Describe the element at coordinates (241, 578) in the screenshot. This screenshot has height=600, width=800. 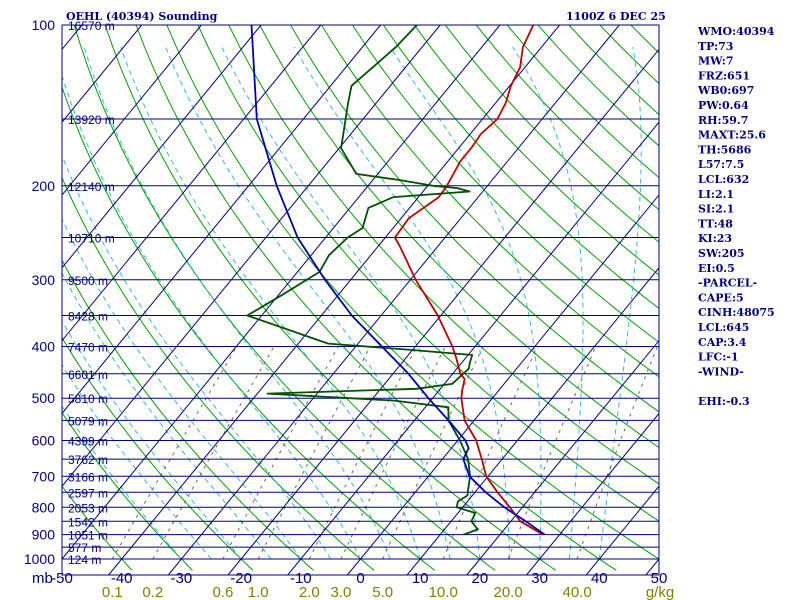
I see `temperature-tick-label: -20` at that location.